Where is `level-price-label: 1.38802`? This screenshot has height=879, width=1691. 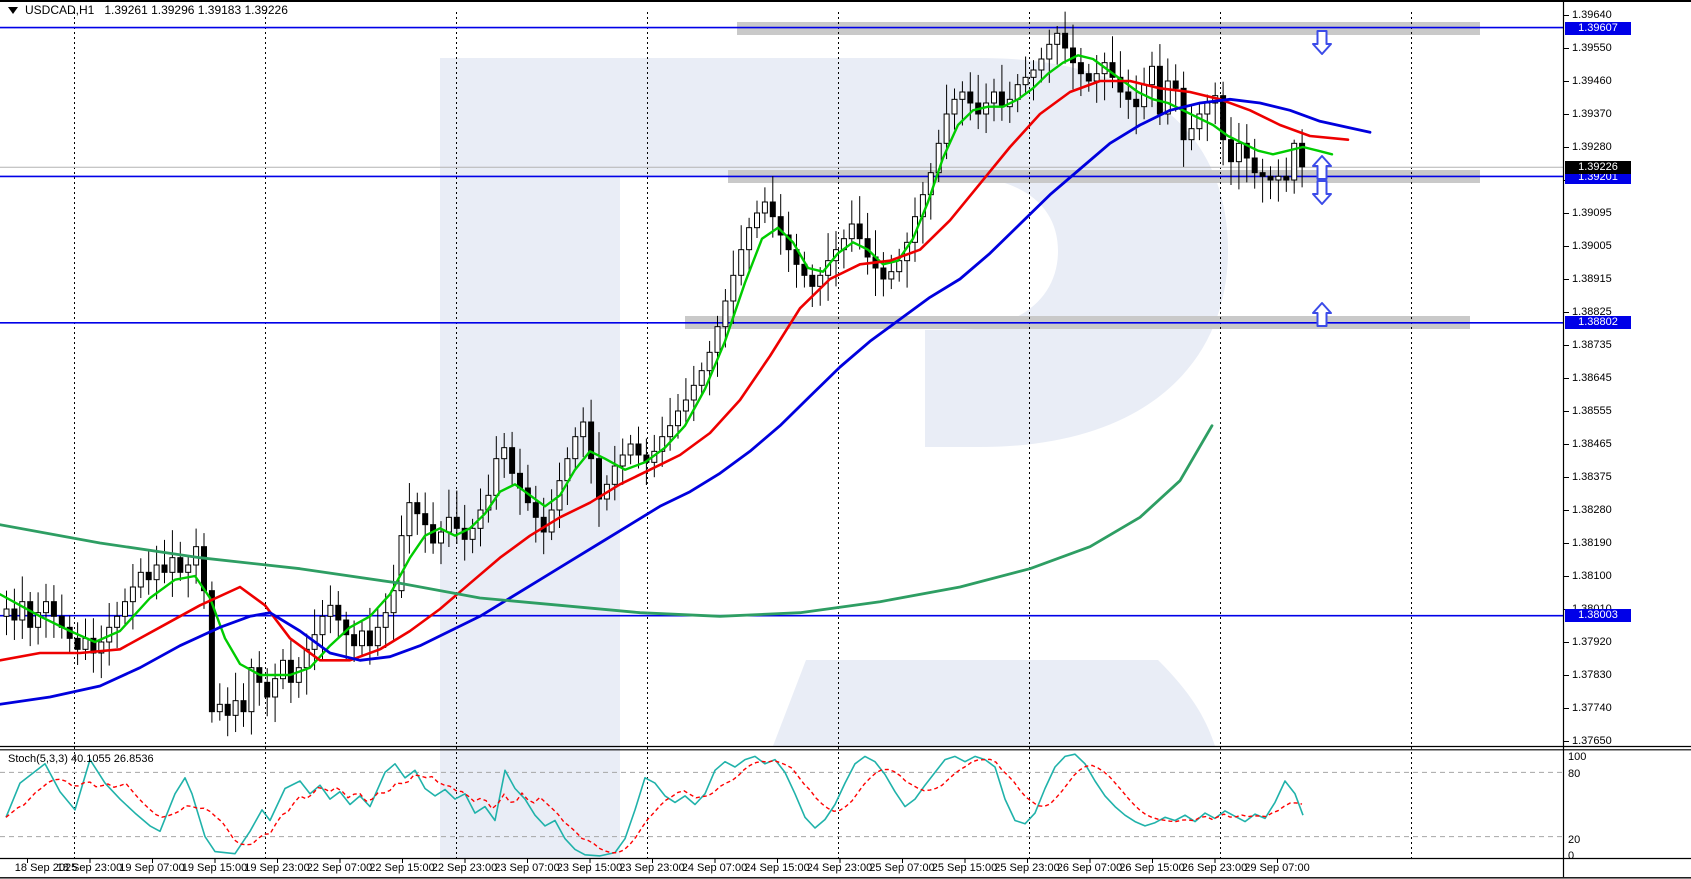 level-price-label: 1.38802 is located at coordinates (1598, 322).